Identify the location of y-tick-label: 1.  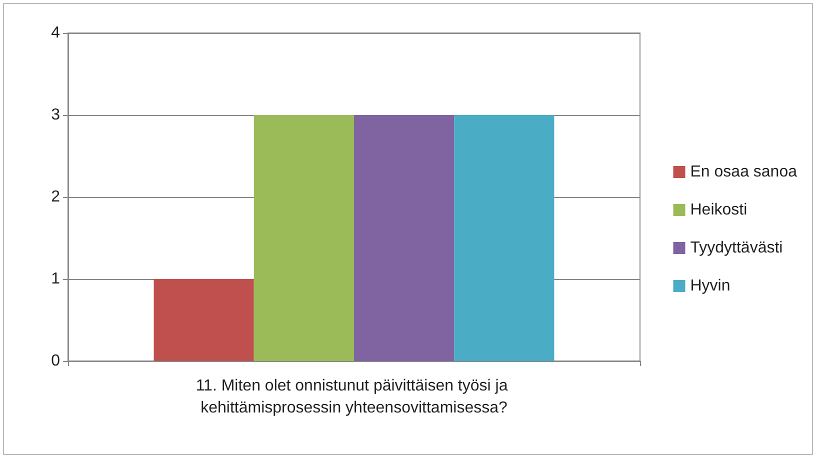
(55, 279).